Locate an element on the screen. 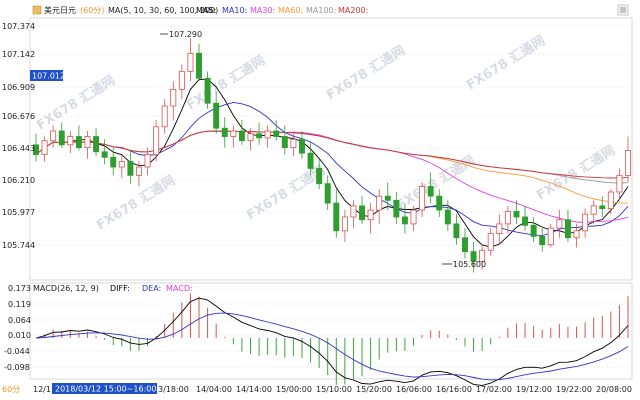 The height and width of the screenshot is (400, 640). ma100-label: MA100: is located at coordinates (321, 10).